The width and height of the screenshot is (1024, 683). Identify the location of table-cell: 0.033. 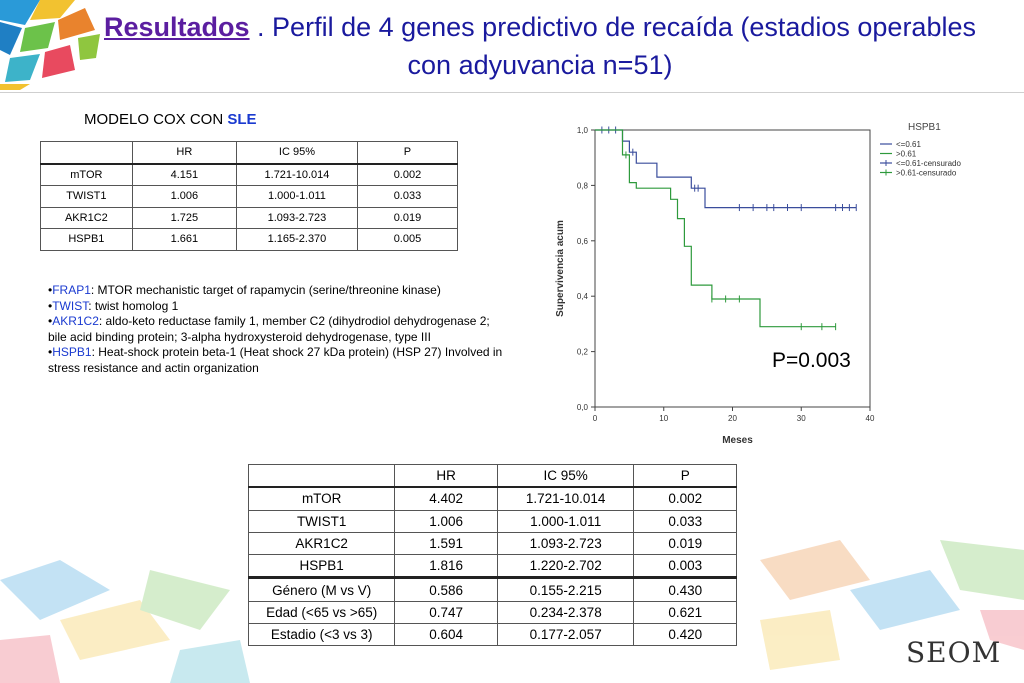
(407, 196).